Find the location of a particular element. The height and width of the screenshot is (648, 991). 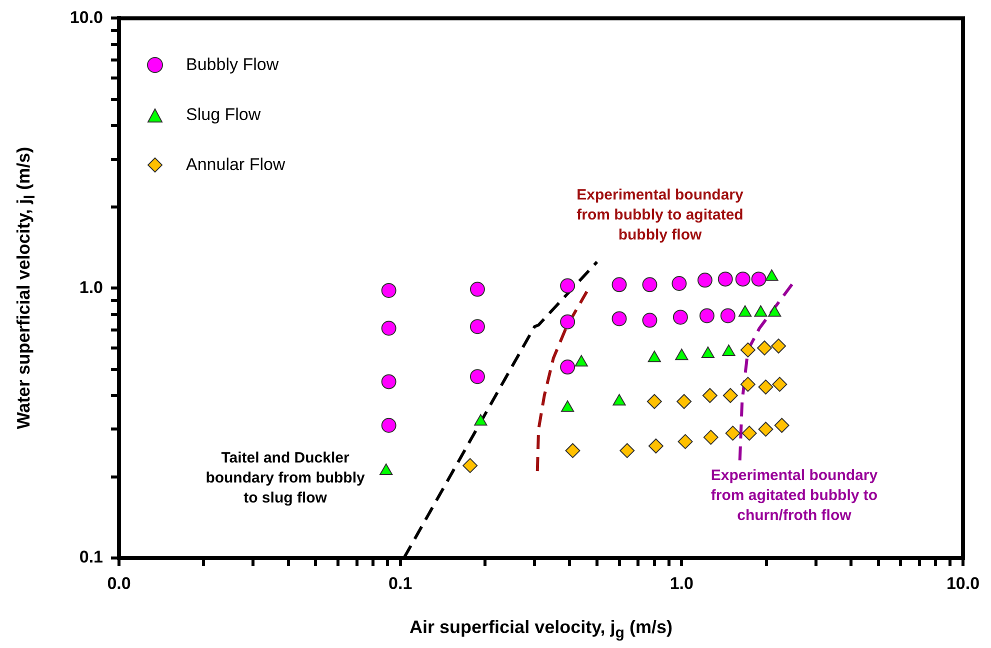

legend-label: Bubbly Flow is located at coordinates (232, 65).